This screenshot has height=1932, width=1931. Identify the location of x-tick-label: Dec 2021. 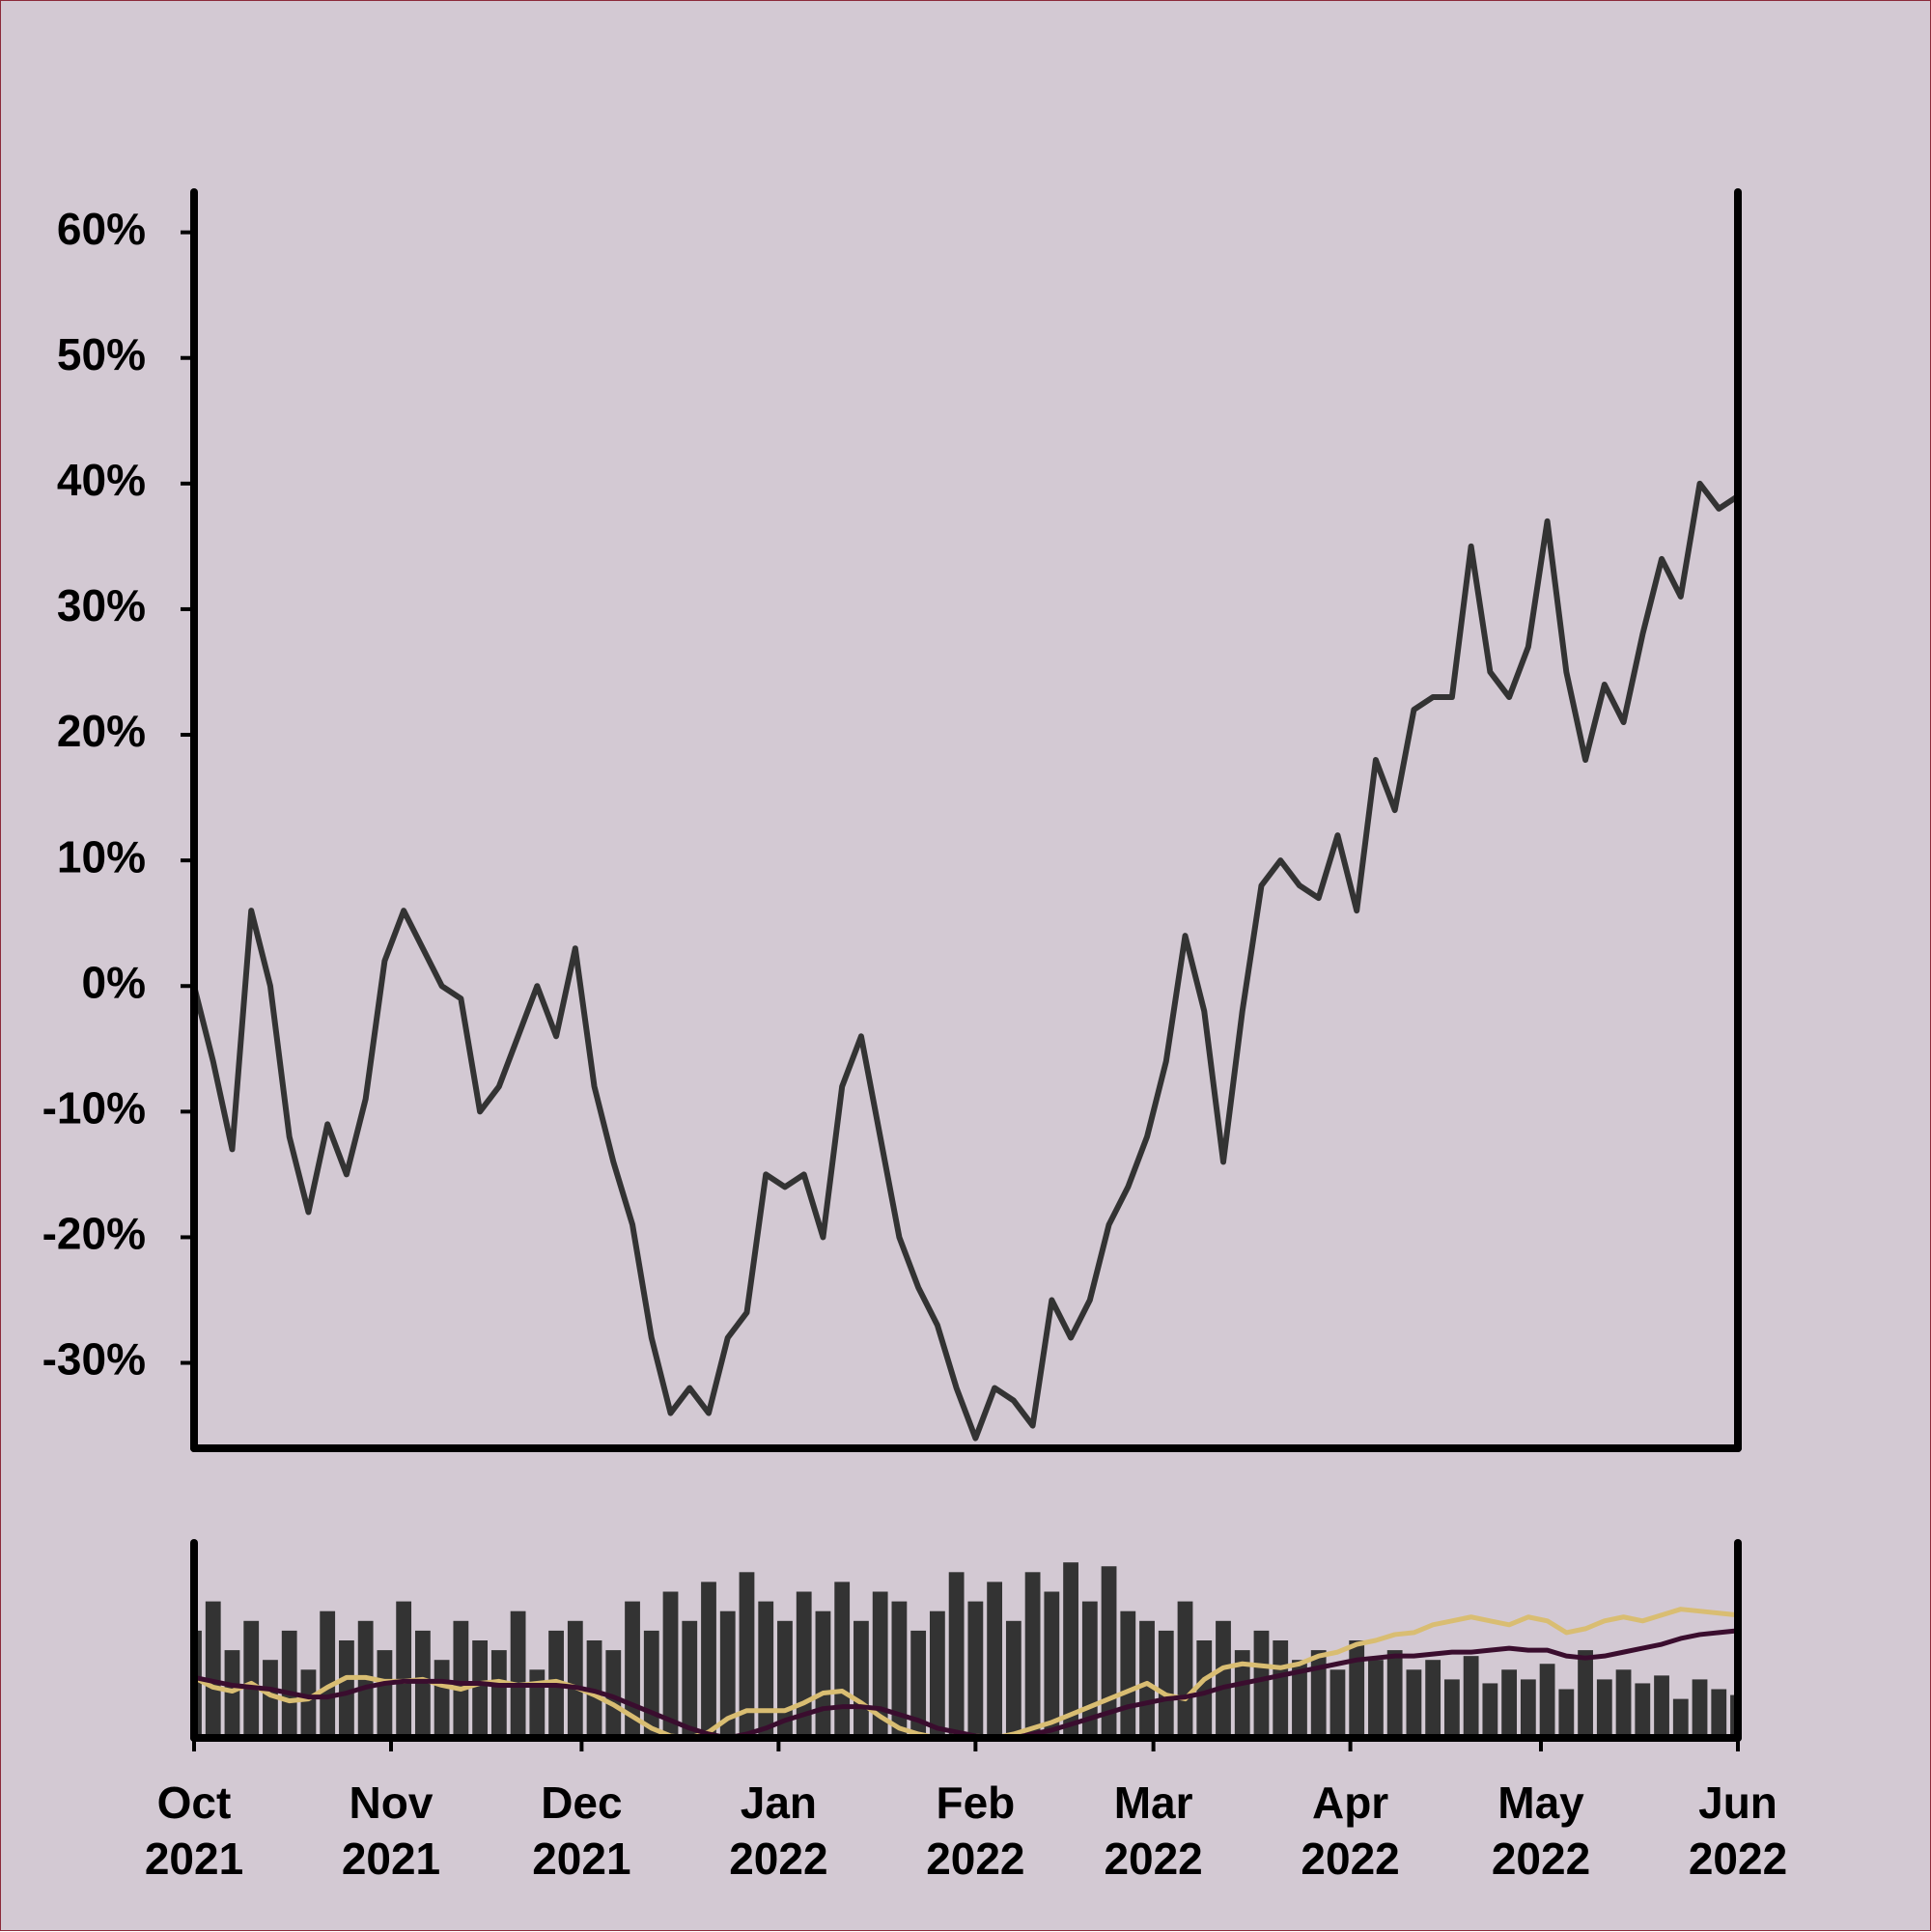
(581, 1831).